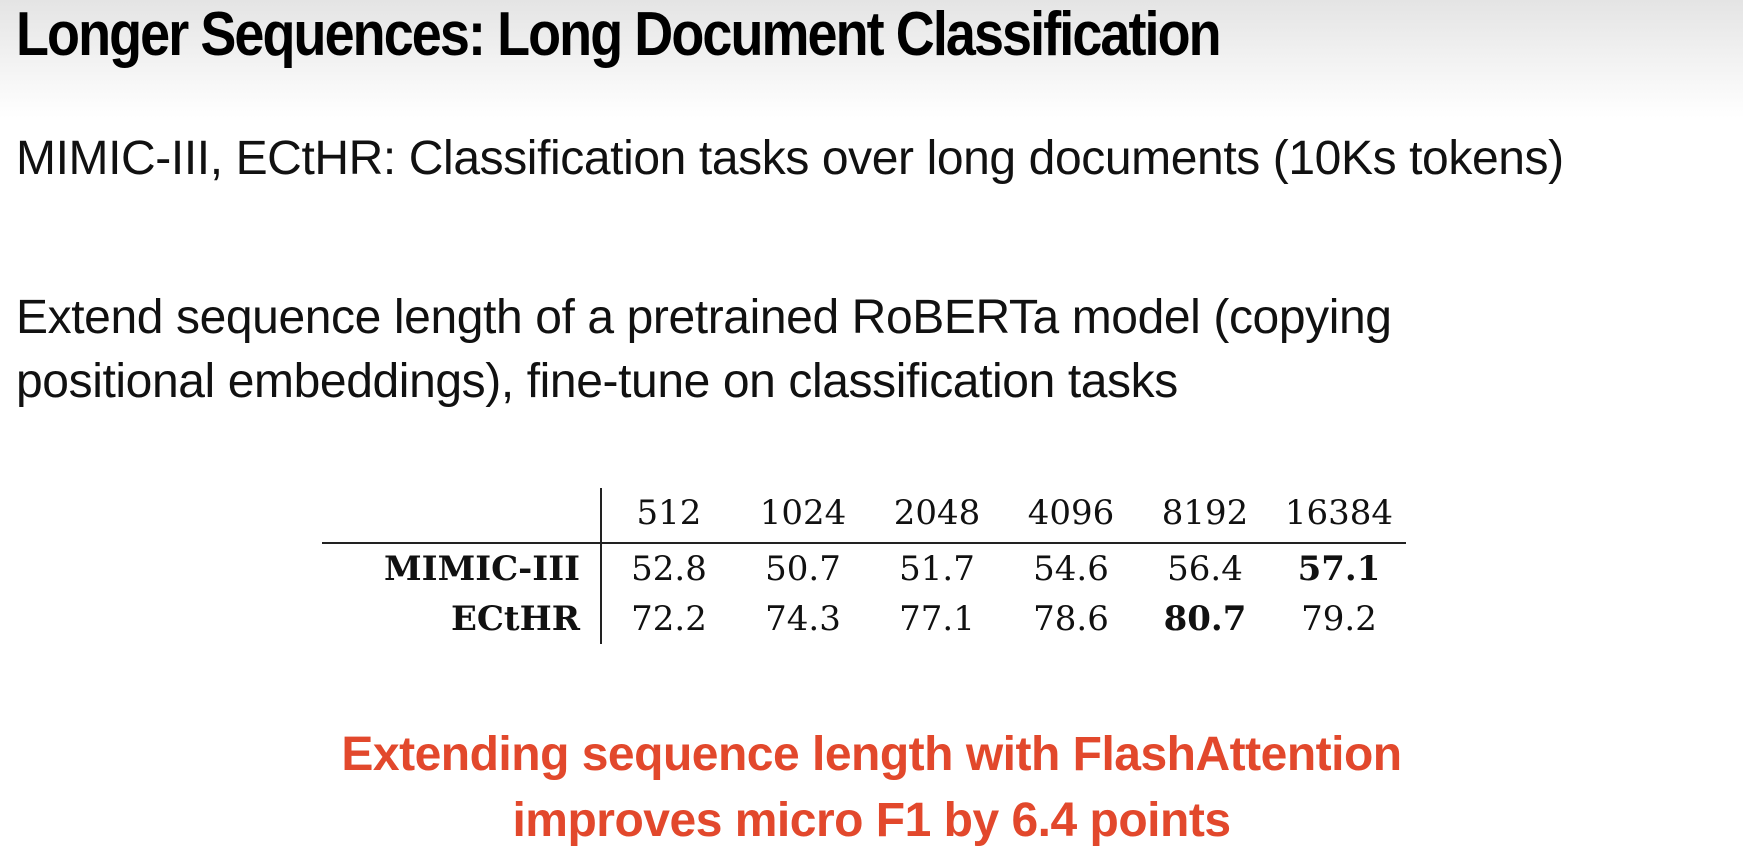  I want to click on column-header: 512, so click(668, 516).